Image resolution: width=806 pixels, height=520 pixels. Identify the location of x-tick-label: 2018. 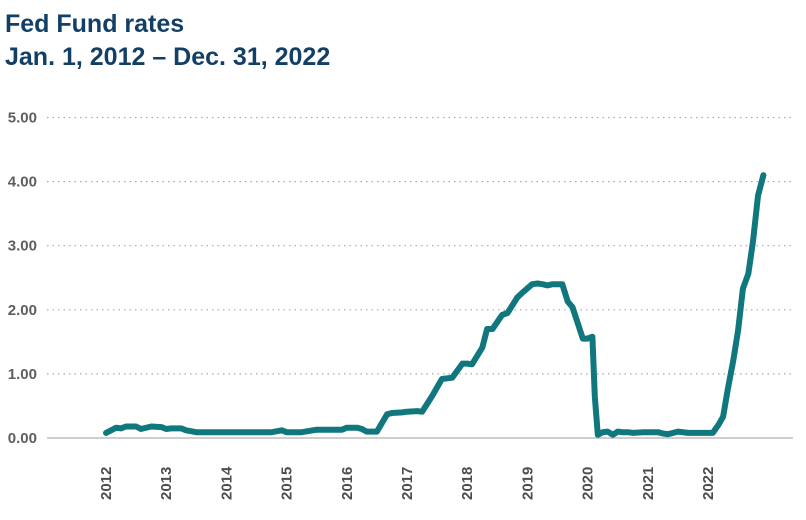
(467, 483).